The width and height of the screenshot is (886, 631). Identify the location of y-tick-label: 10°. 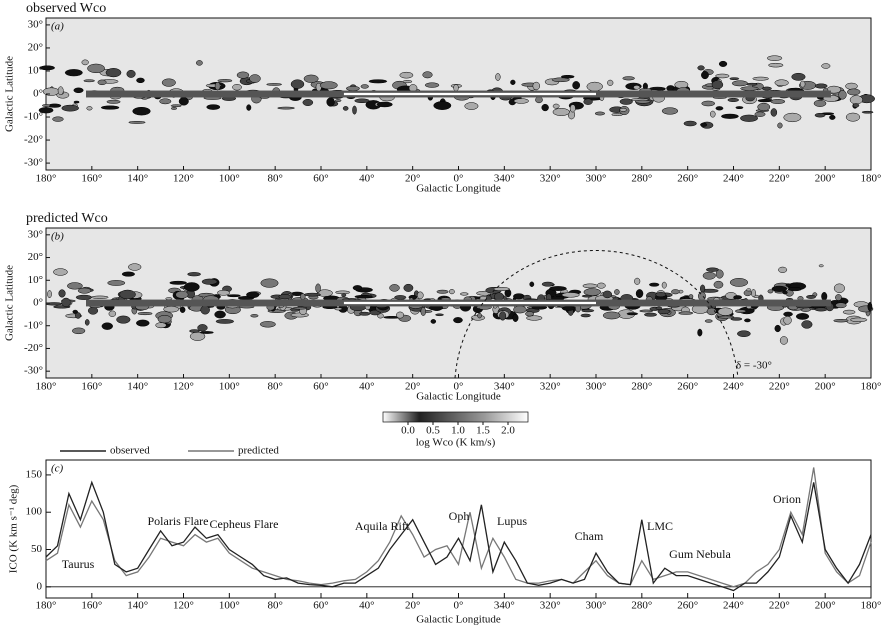
(35, 280).